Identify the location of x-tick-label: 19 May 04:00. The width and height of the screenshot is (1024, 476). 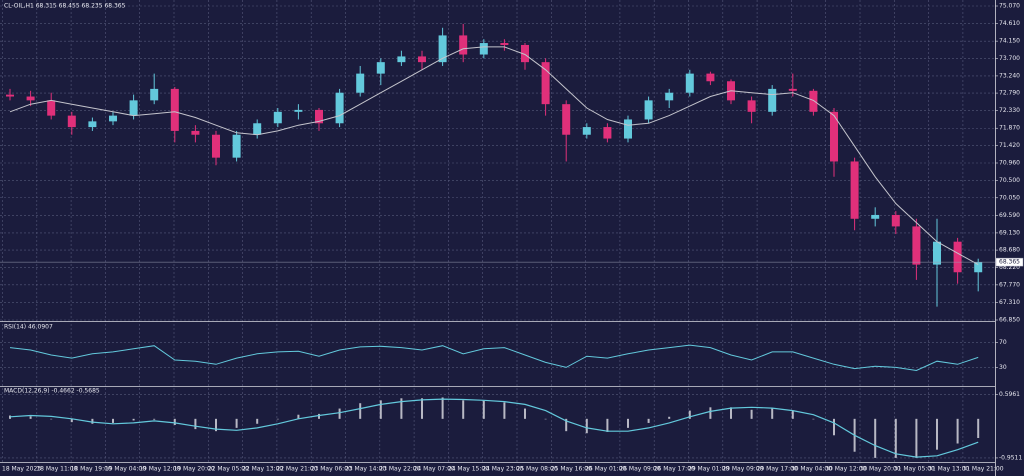
(125, 469).